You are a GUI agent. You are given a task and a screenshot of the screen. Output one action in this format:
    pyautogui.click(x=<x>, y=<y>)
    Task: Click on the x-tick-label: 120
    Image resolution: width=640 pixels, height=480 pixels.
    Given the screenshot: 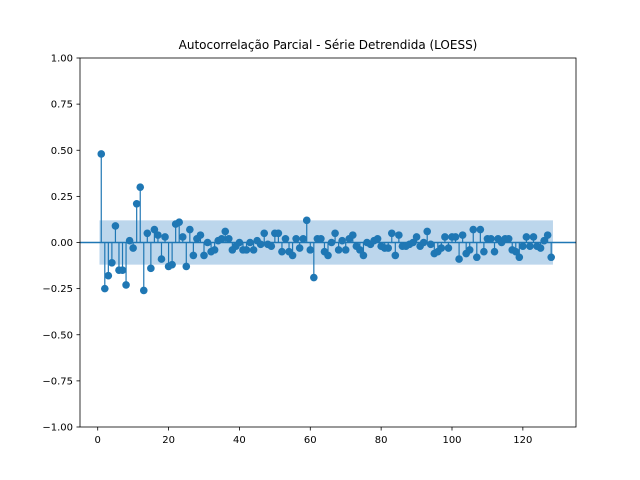 What is the action you would take?
    pyautogui.click(x=522, y=440)
    